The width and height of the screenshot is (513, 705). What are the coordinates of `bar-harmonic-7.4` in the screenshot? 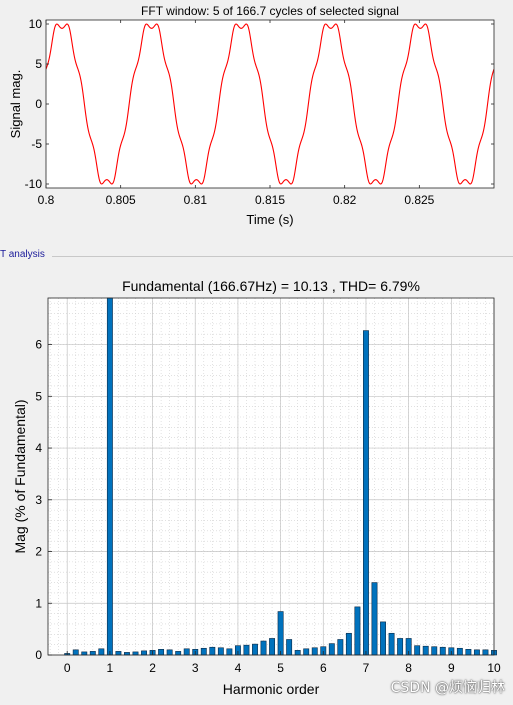 It's located at (383, 638).